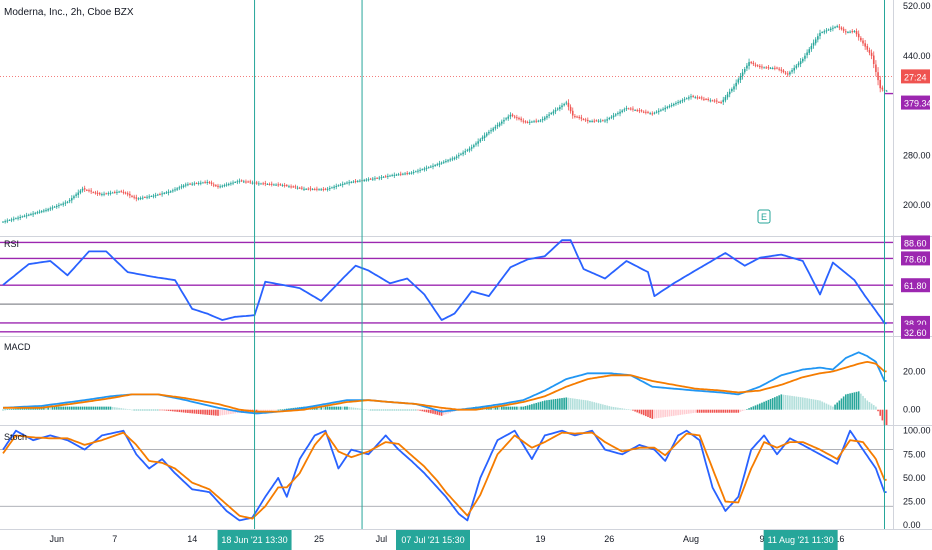  Describe the element at coordinates (915, 76) in the screenshot. I see `last-price-badge-bg` at that location.